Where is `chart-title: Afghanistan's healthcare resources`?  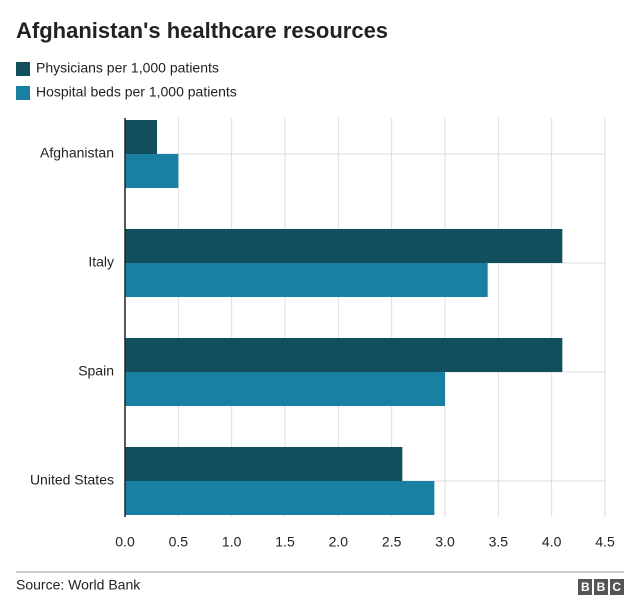
chart-title: Afghanistan's healthcare resources is located at coordinates (202, 30).